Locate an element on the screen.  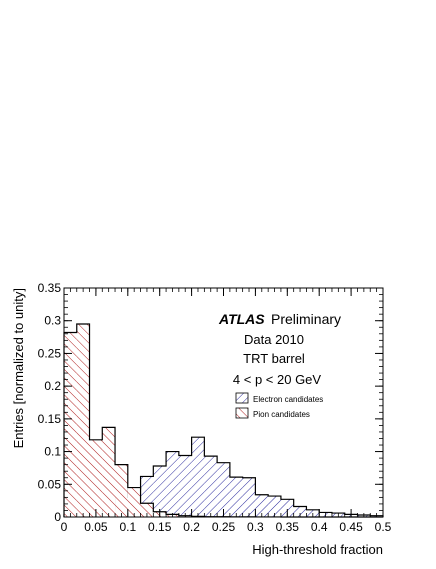
y-tick-label: 0 is located at coordinates (57, 517).